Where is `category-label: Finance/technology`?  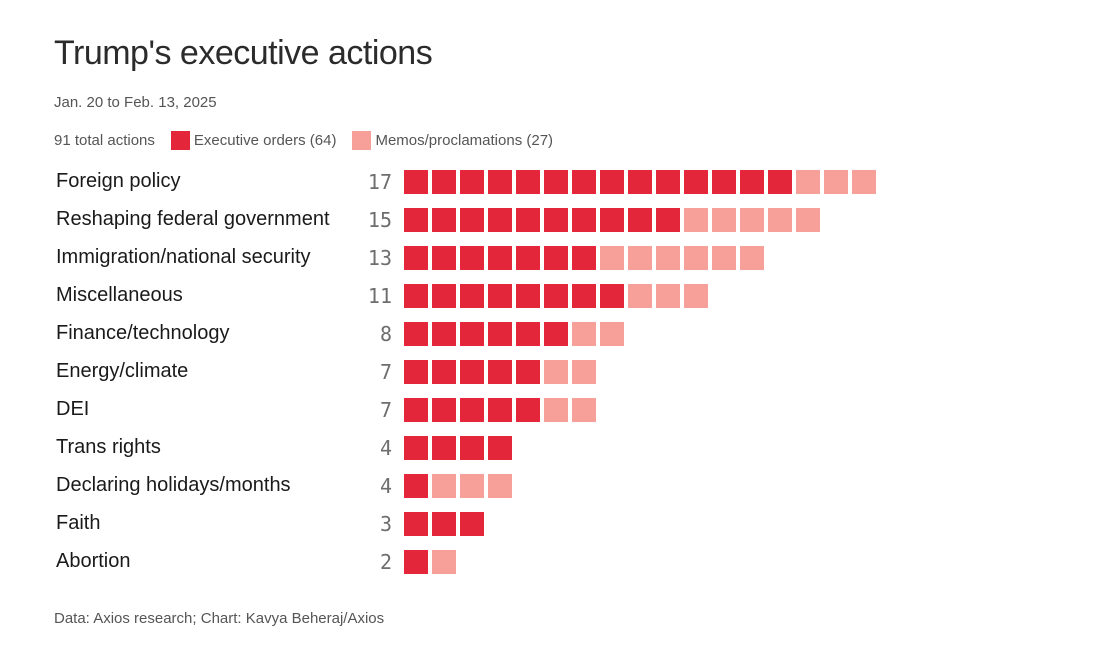
category-label: Finance/technology is located at coordinates (143, 333).